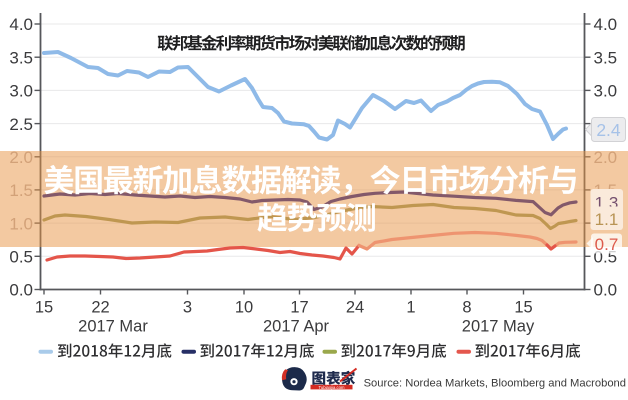 This screenshot has height=400, width=628. I want to click on svg-text: 17, so click(299, 308).